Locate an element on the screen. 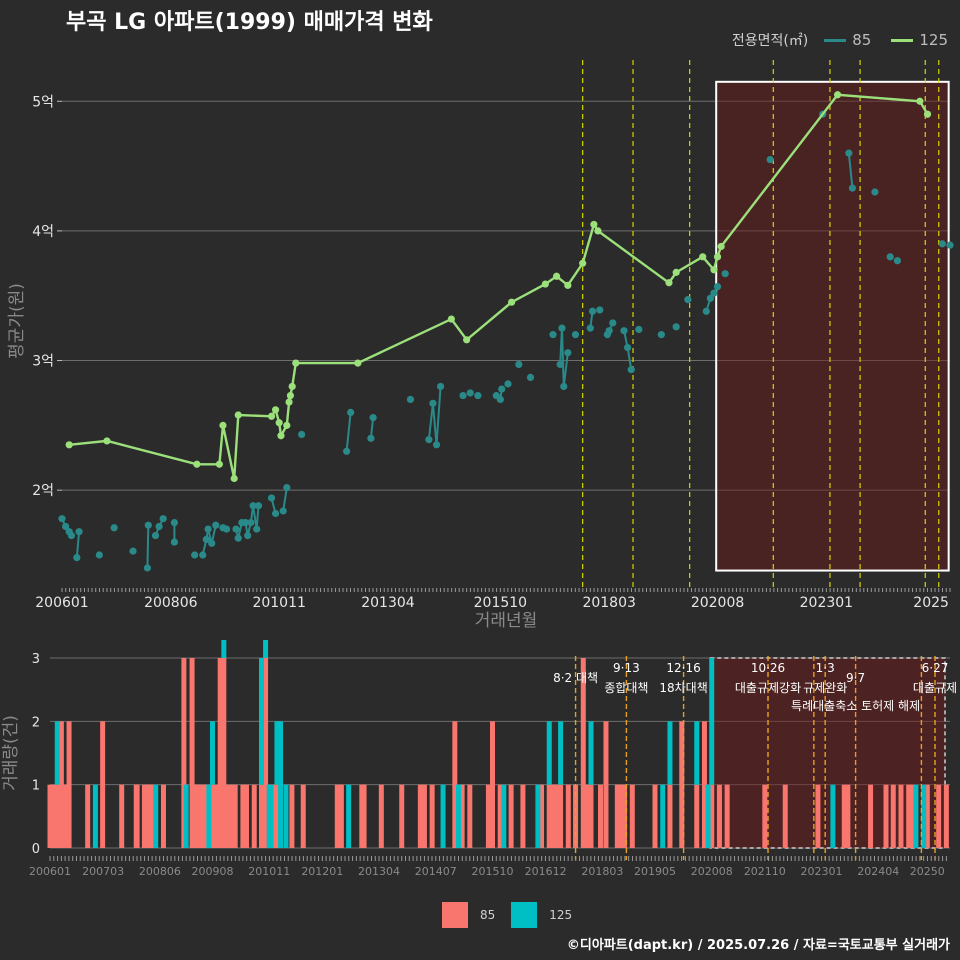 The height and width of the screenshot is (960, 960). policy-date-label: 6·27 is located at coordinates (935, 668).